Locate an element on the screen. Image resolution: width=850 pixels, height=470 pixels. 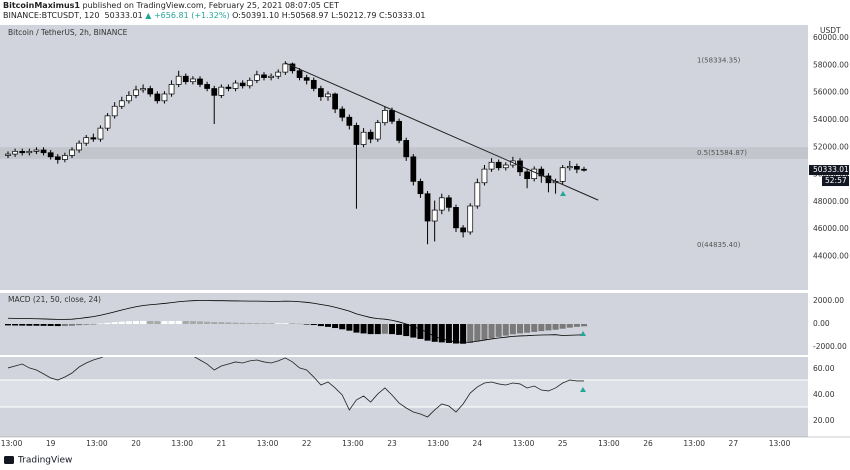
y-tick-label: -2000.00 is located at coordinates (830, 346).